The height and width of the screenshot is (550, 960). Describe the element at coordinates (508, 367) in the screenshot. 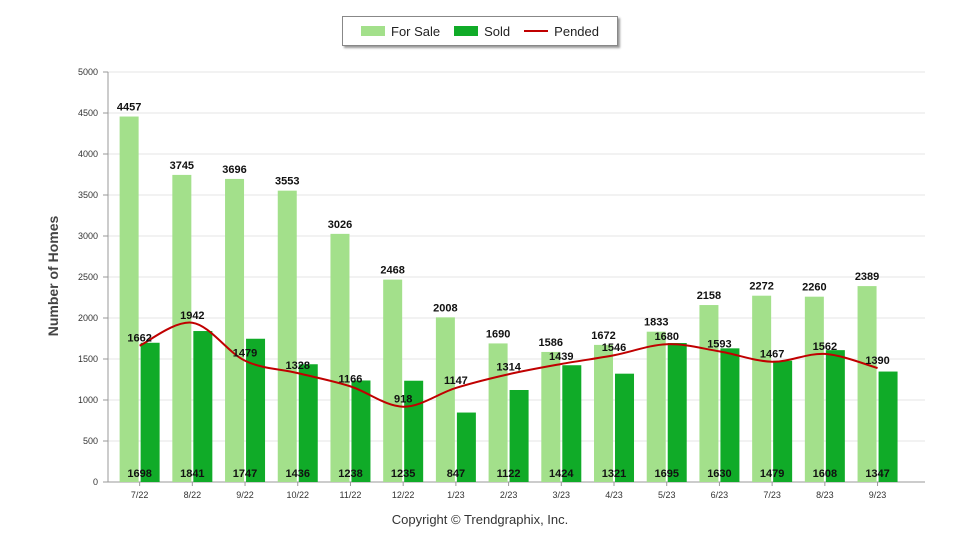

I see `data-label-pended: 1314` at that location.